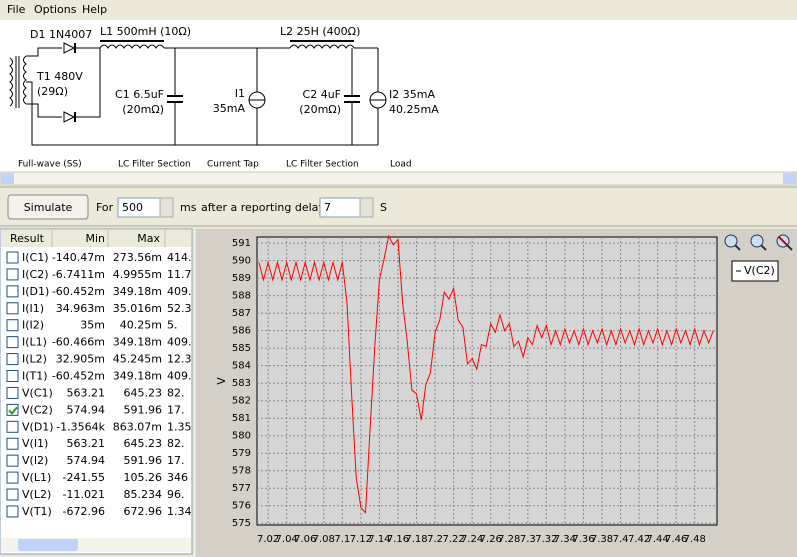  I want to click on y-tick-label: 585, so click(241, 348).